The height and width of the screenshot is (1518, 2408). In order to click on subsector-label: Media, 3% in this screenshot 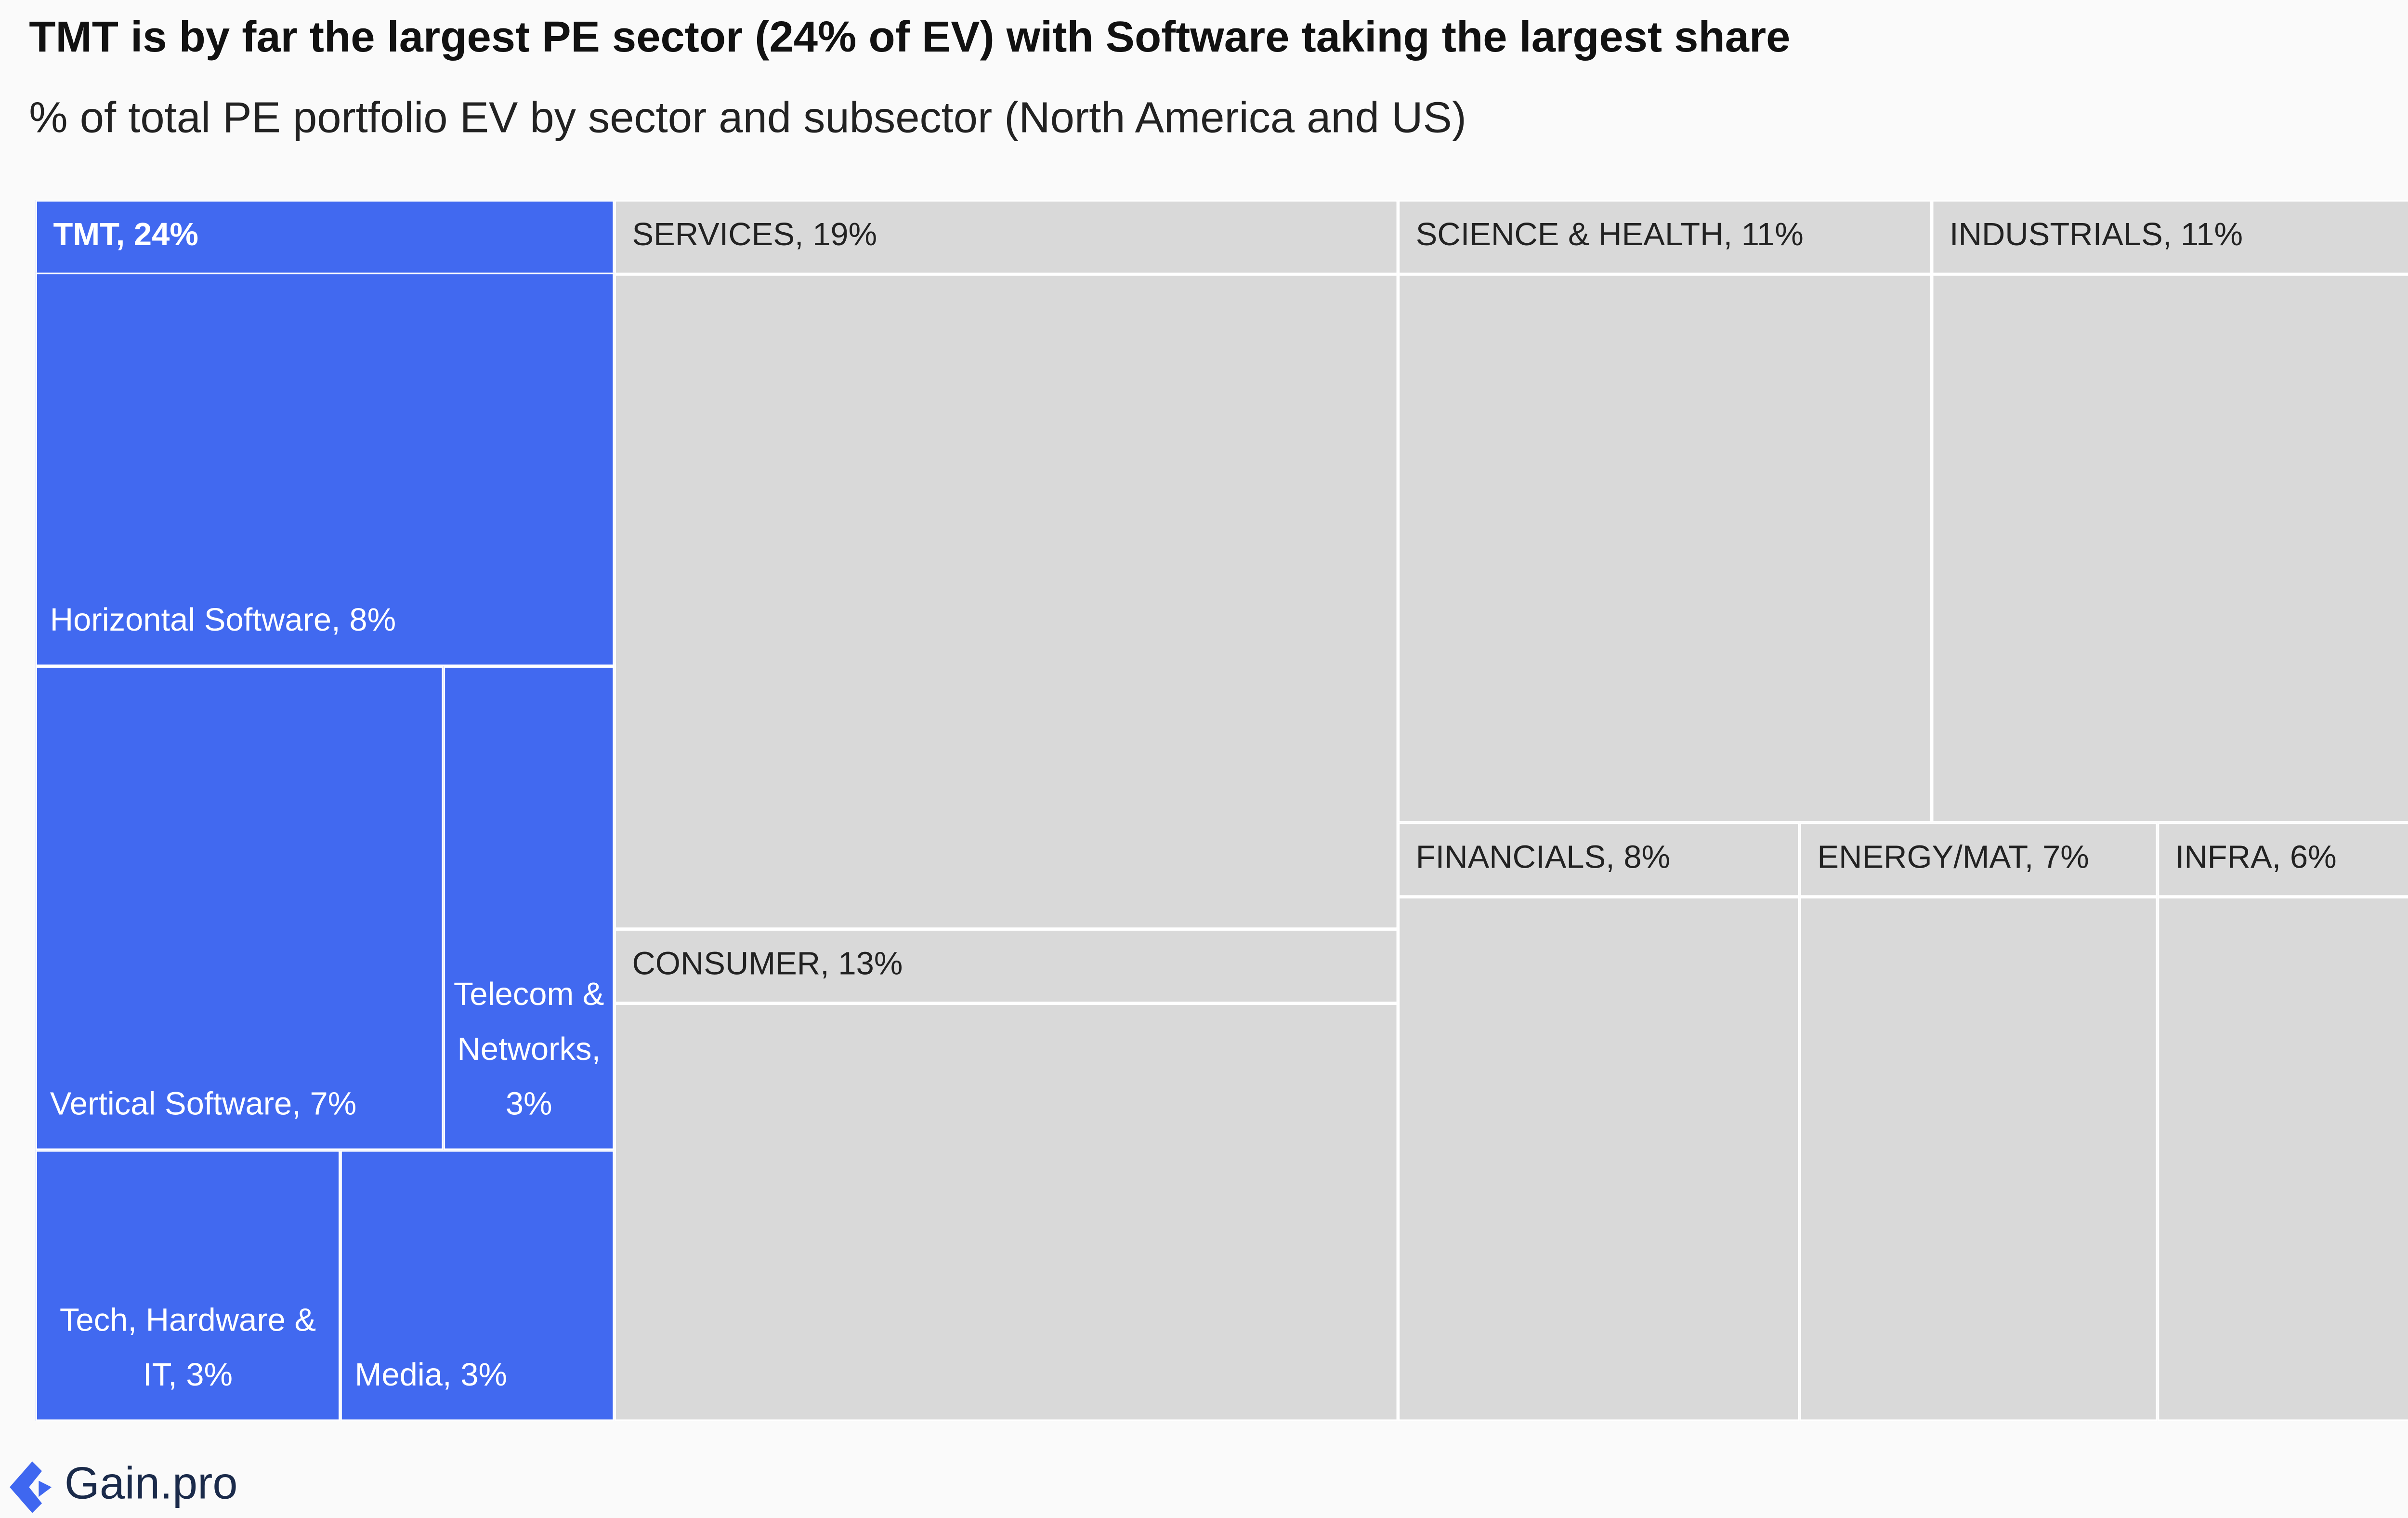, I will do `click(431, 1376)`.